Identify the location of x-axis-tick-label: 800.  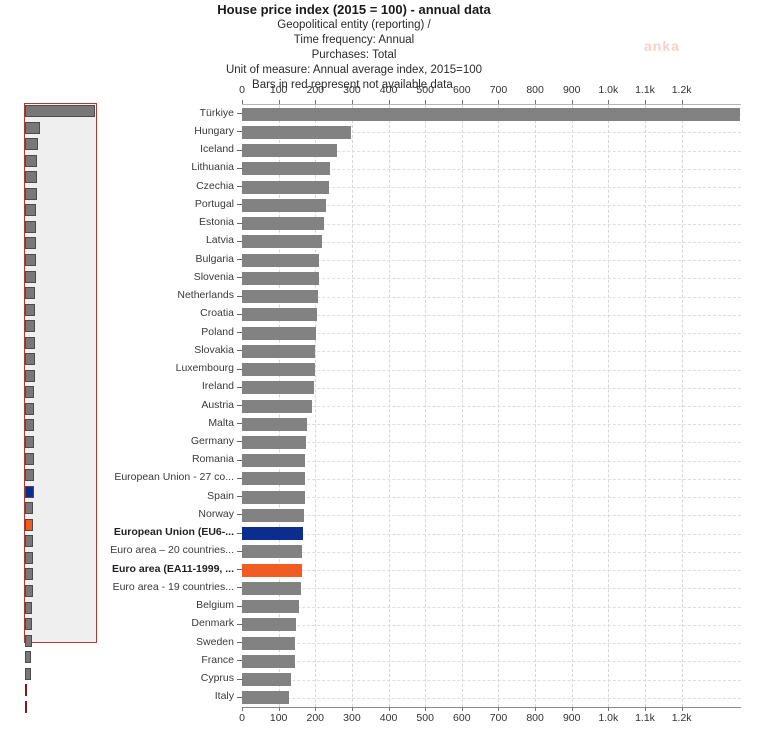
(535, 90).